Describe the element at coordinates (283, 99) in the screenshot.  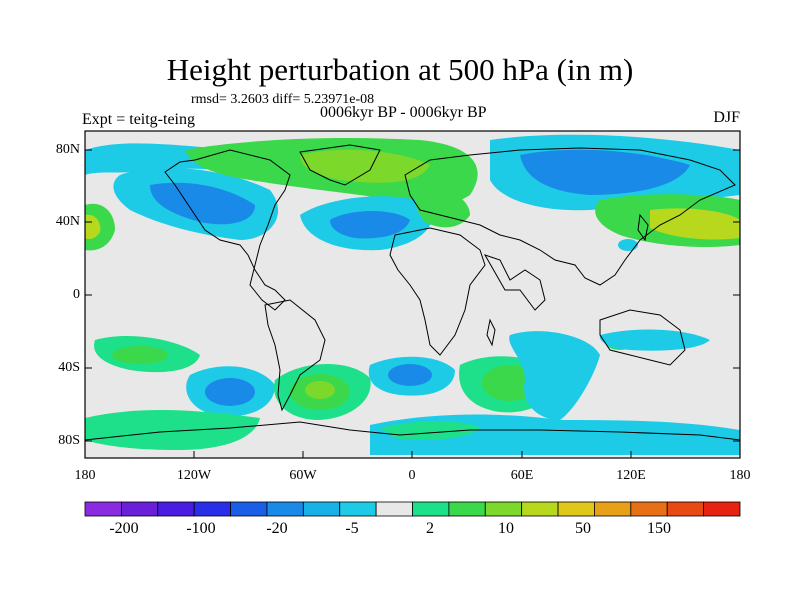
I see `stats-label: rmsd= 3.2603 diff= 5.23971e-08` at that location.